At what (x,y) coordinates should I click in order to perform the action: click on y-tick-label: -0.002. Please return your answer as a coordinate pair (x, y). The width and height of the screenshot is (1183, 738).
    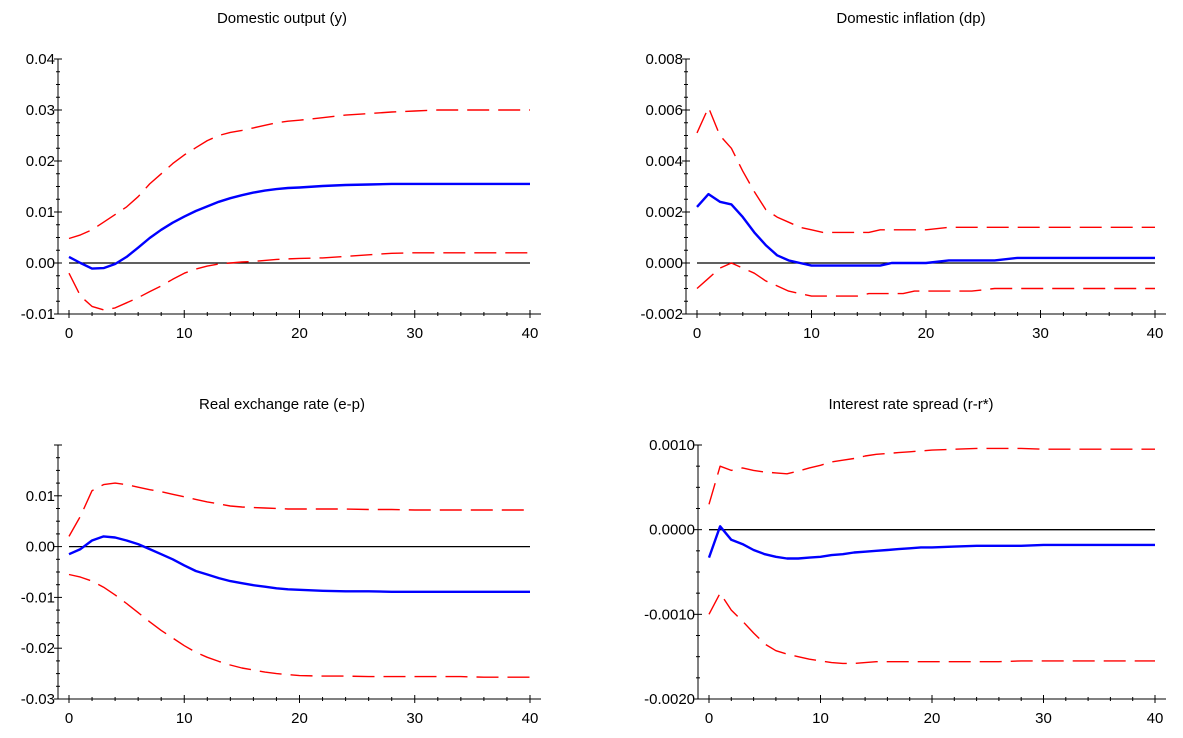
    Looking at the image, I should click on (661, 314).